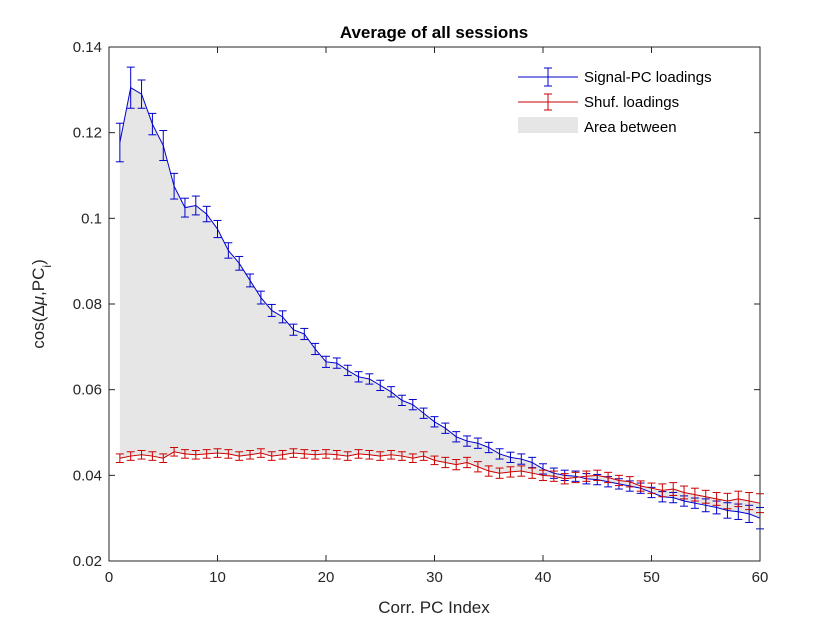  Describe the element at coordinates (38, 282) in the screenshot. I see `y-axis-label-pc: ,PC` at that location.